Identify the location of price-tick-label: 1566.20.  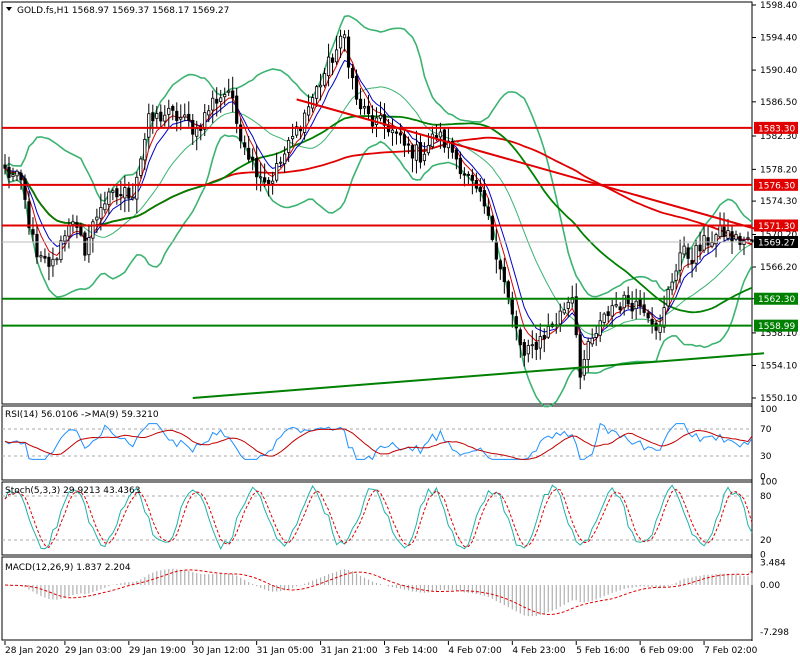
(778, 268).